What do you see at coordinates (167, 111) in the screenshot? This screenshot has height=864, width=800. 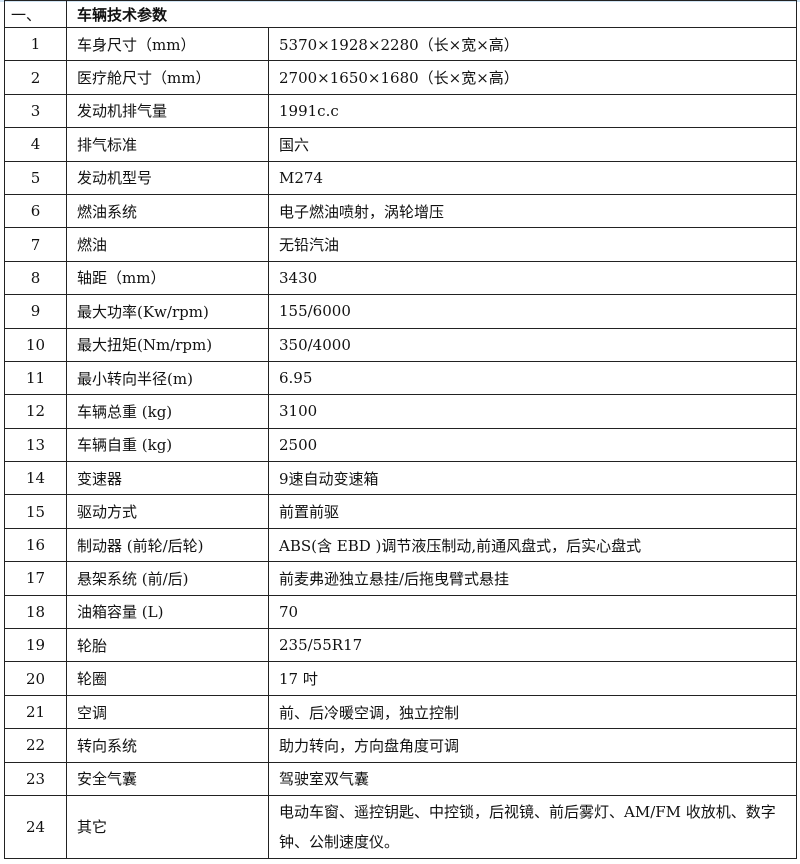 I see `spec-name: 发动机排气量` at bounding box center [167, 111].